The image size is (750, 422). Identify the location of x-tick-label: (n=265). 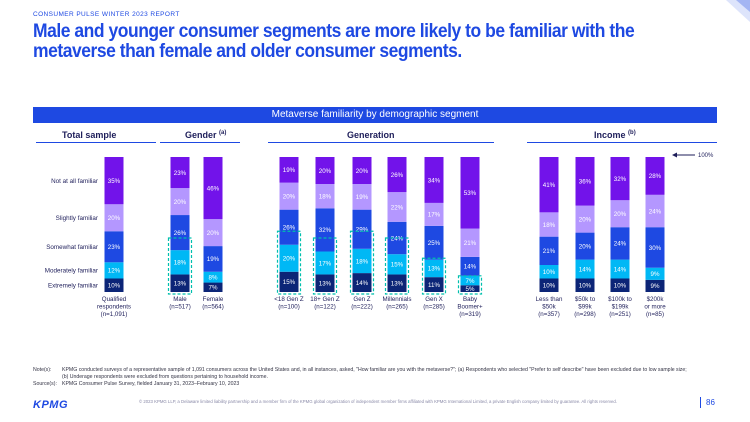
(397, 307).